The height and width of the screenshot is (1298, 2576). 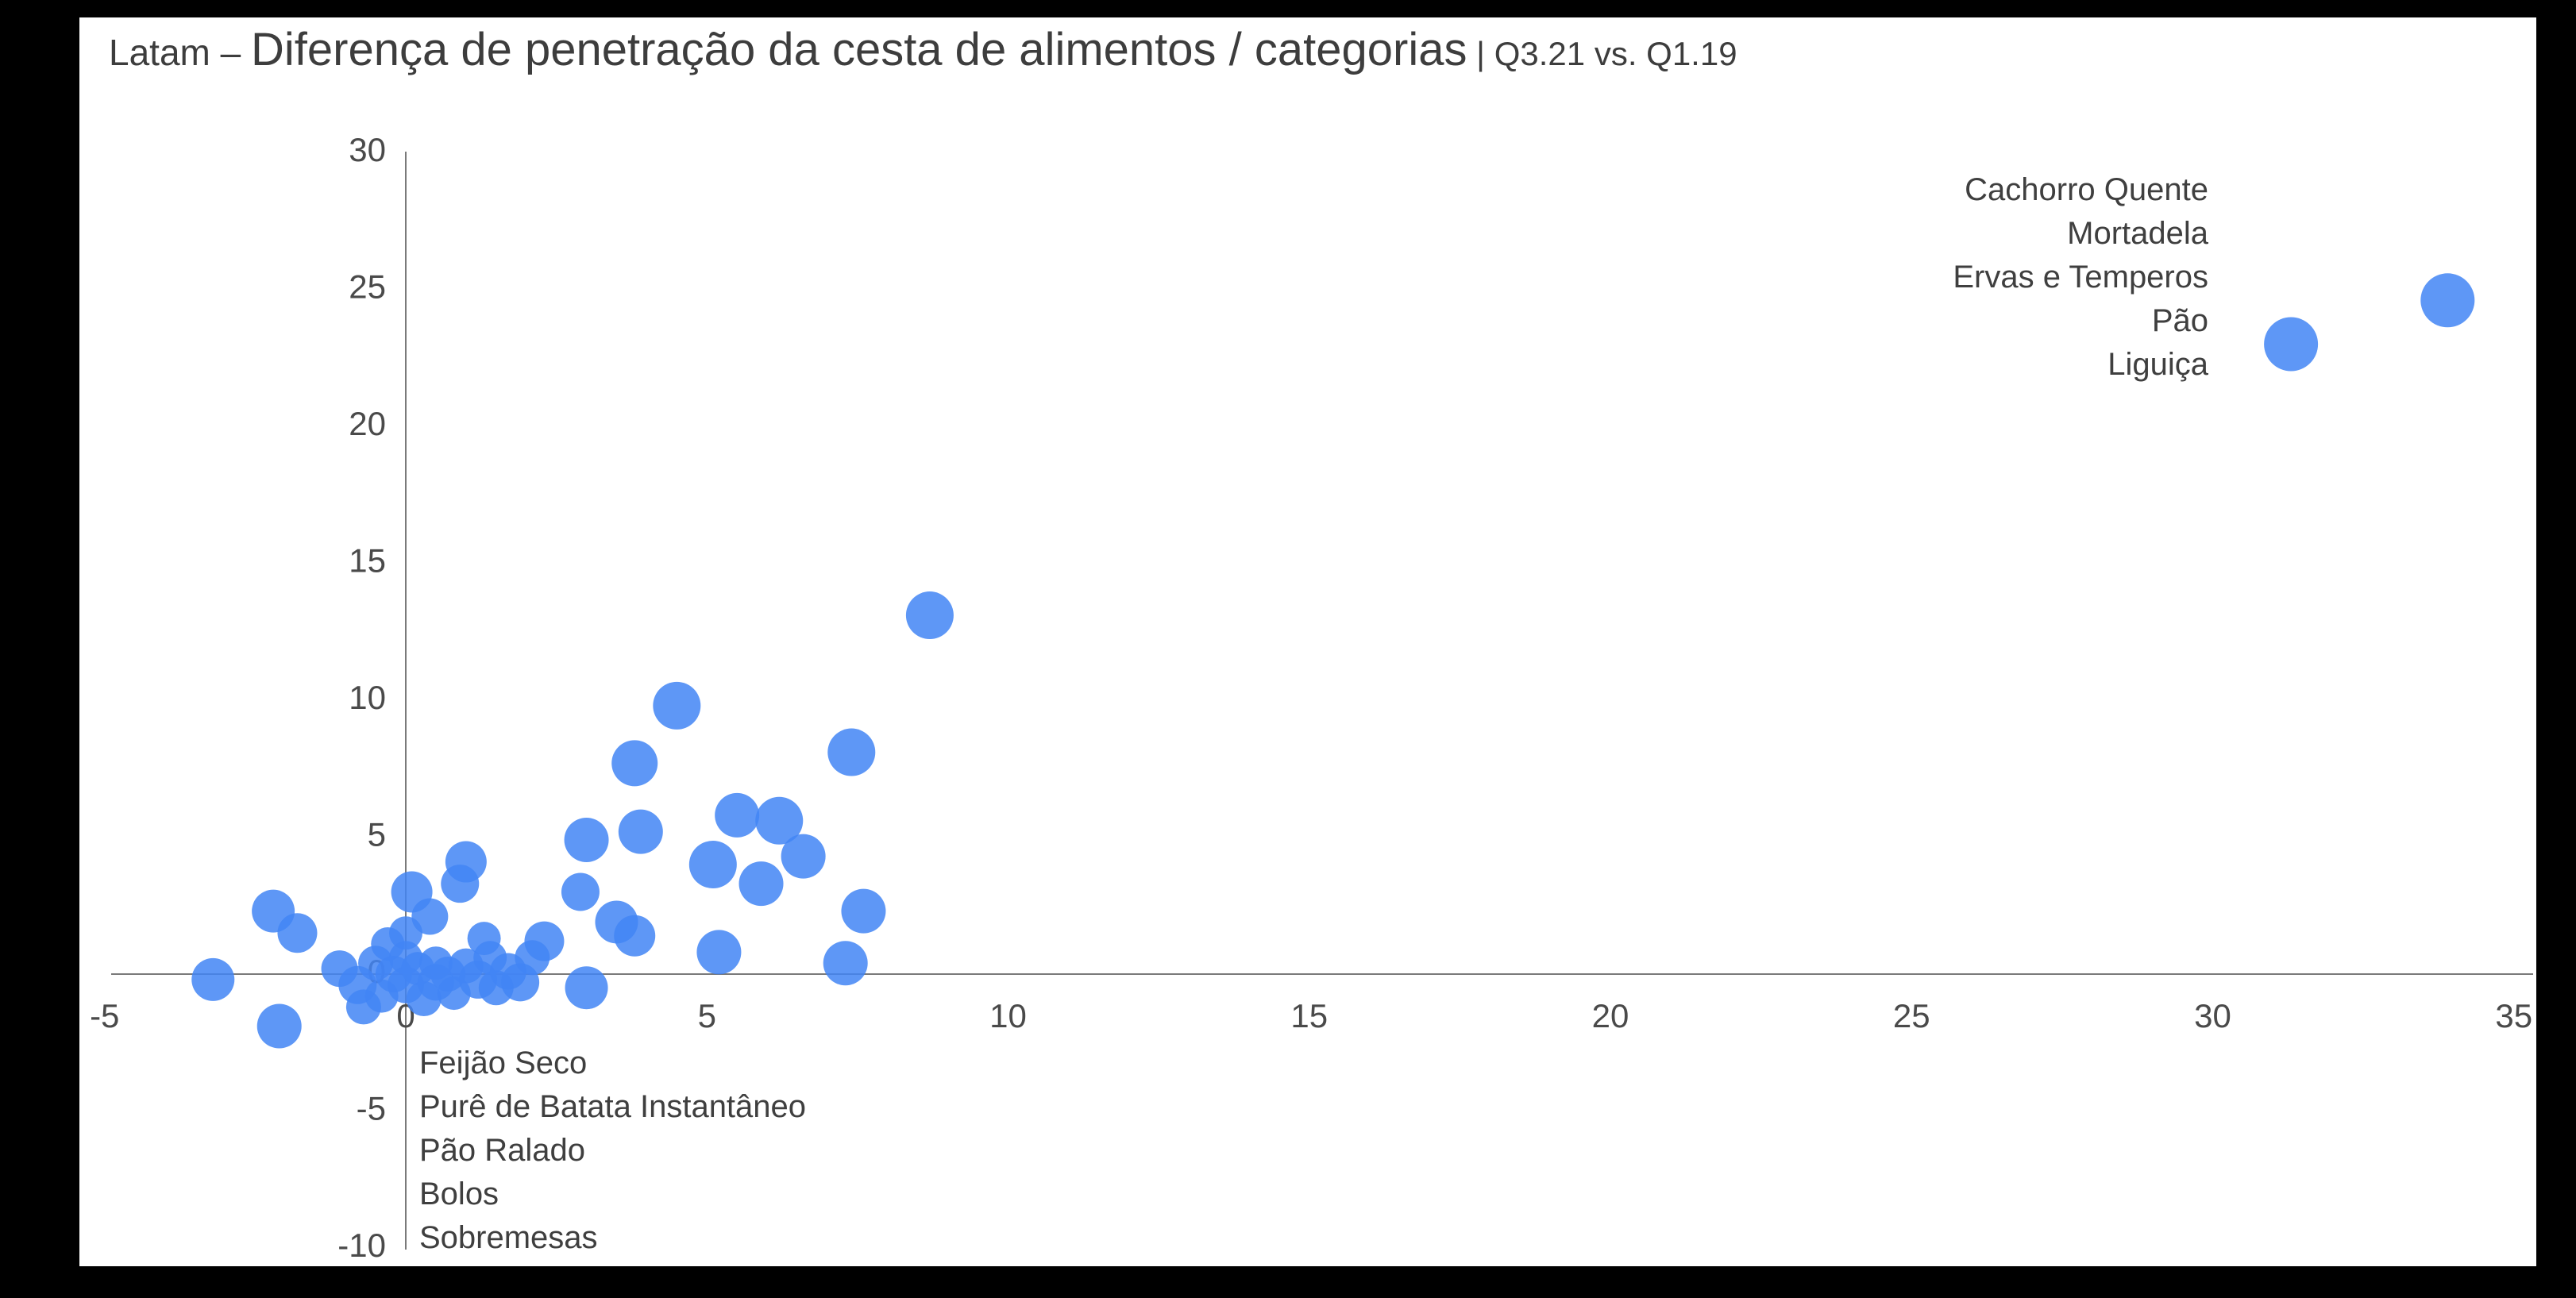 What do you see at coordinates (367, 423) in the screenshot?
I see `y-tick-label: 20` at bounding box center [367, 423].